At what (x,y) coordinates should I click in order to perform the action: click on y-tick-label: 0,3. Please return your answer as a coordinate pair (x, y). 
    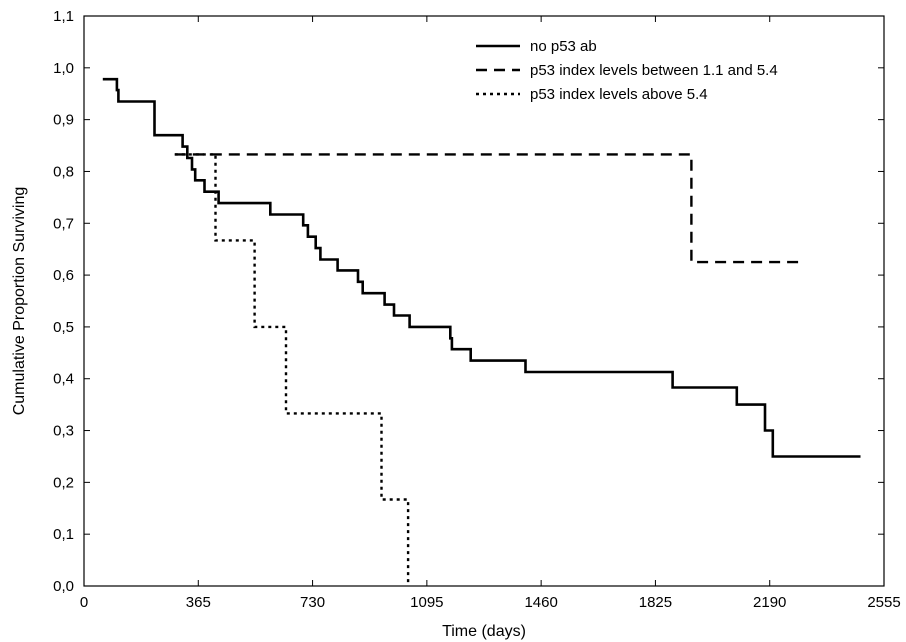
    Looking at the image, I should click on (63, 431).